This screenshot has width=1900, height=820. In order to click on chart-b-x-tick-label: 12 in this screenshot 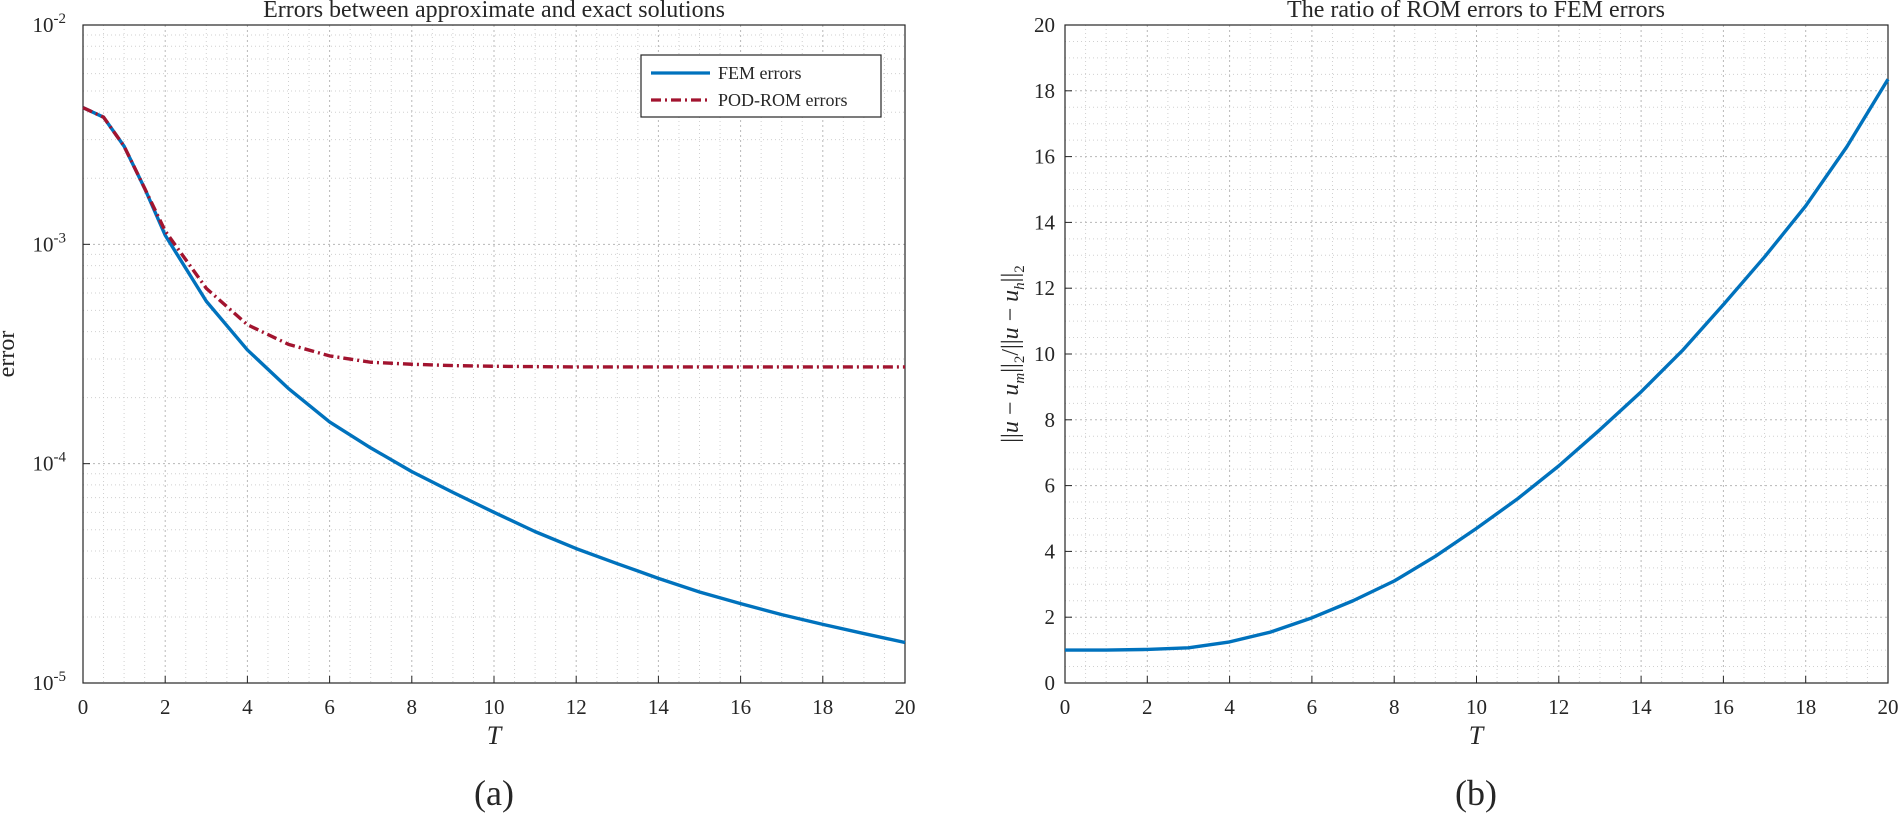, I will do `click(1558, 707)`.